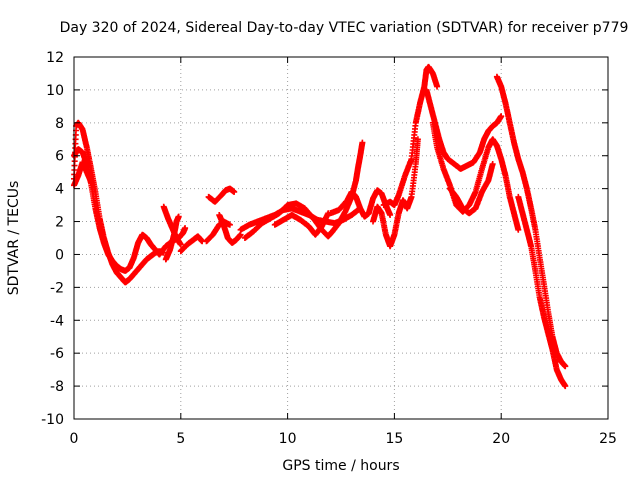 The image size is (640, 480). I want to click on y-tick-label: -2, so click(57, 288).